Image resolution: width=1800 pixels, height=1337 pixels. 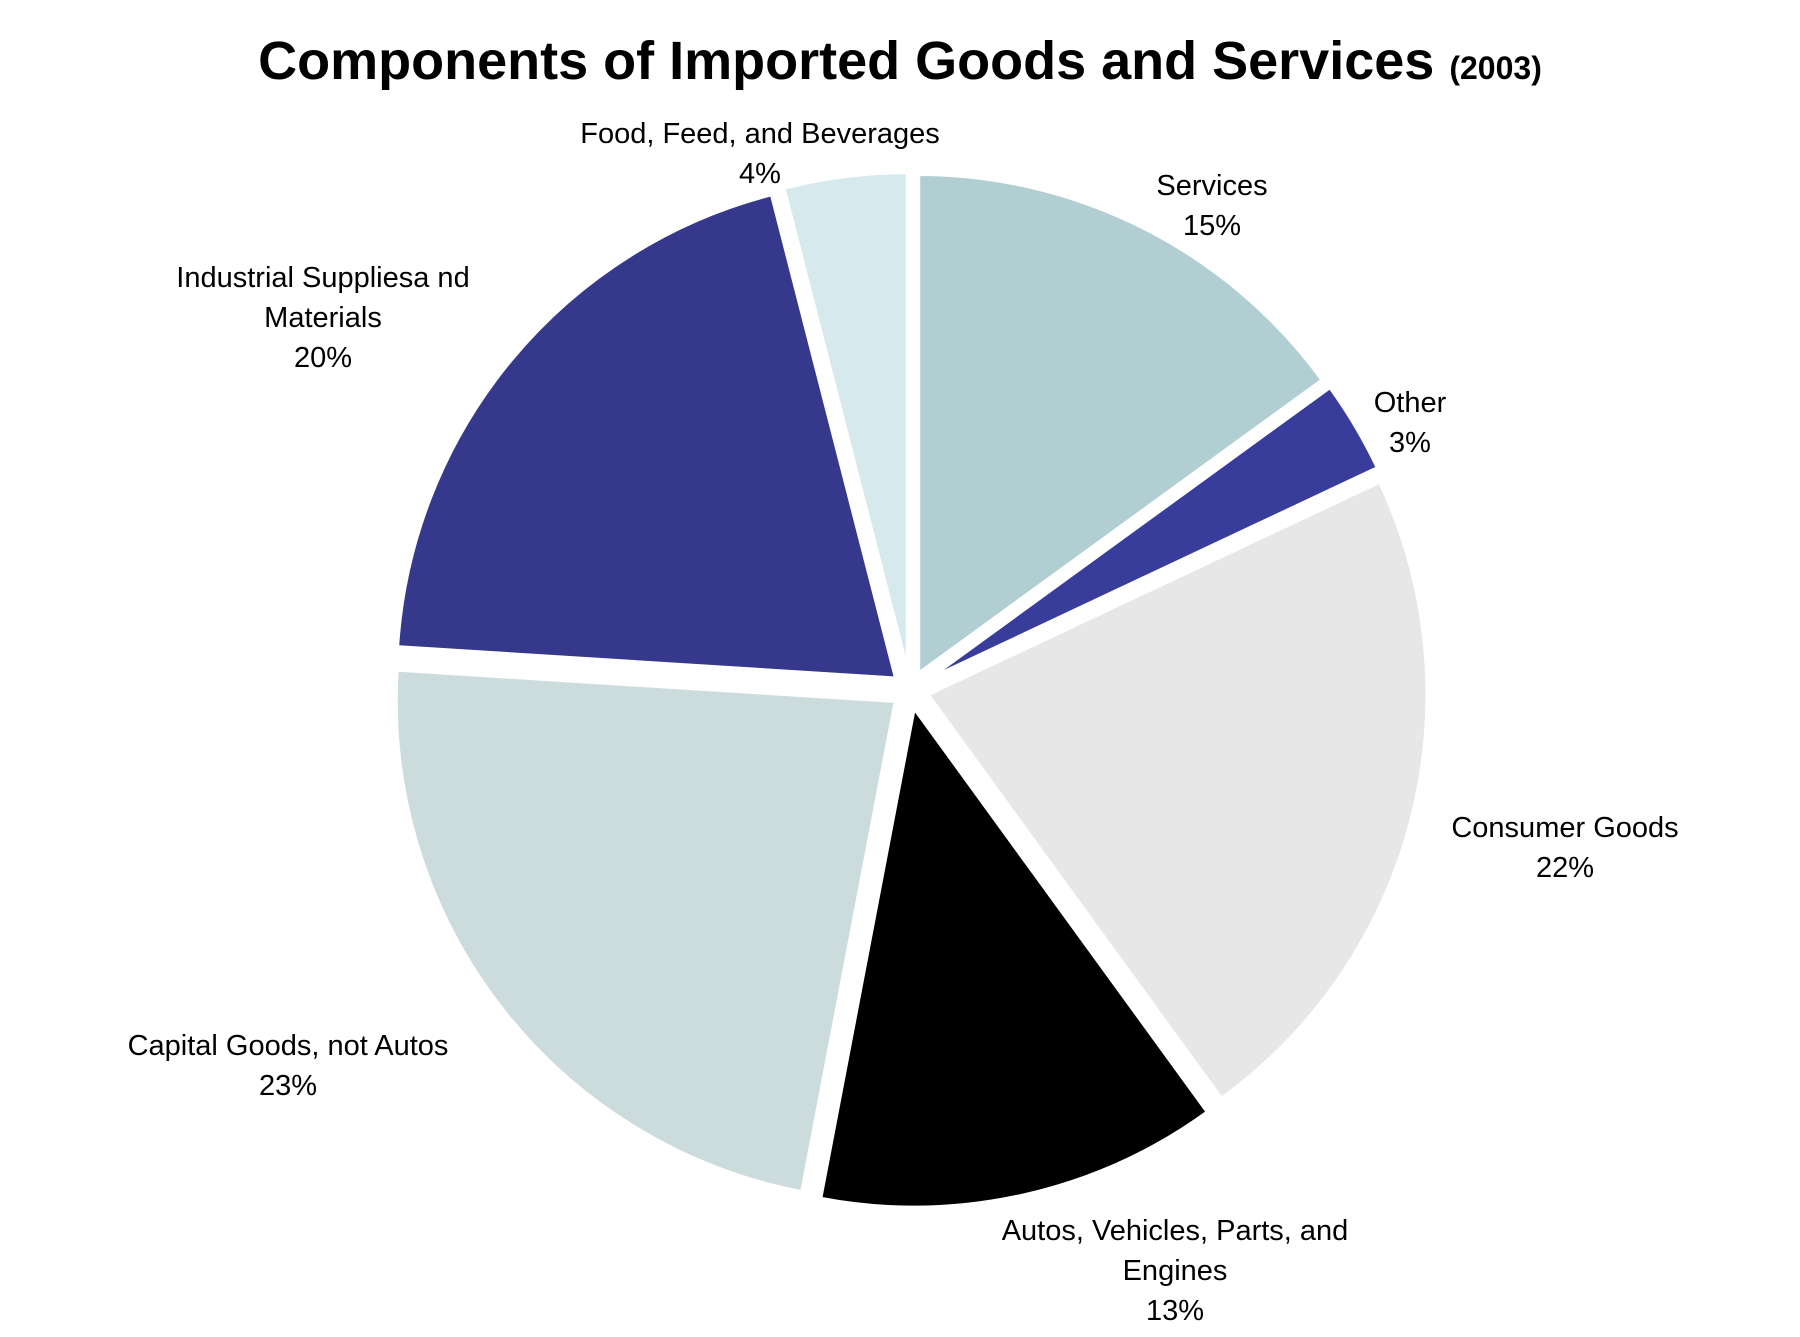 What do you see at coordinates (322, 278) in the screenshot?
I see `slice-name-label: Industrial Suppliesa nd` at bounding box center [322, 278].